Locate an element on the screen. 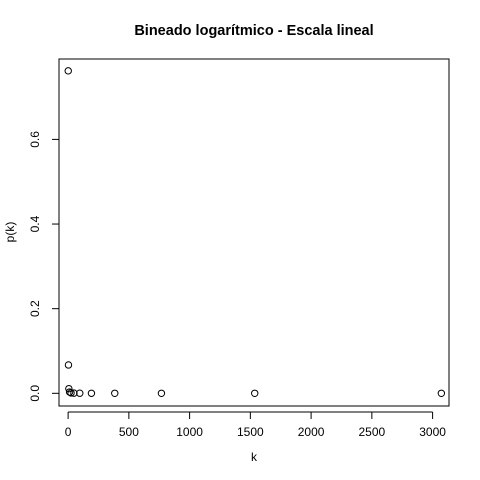 The width and height of the screenshot is (480, 480). y-axis: 0.0 0.2 0.4 0.6 is located at coordinates (43, 266).